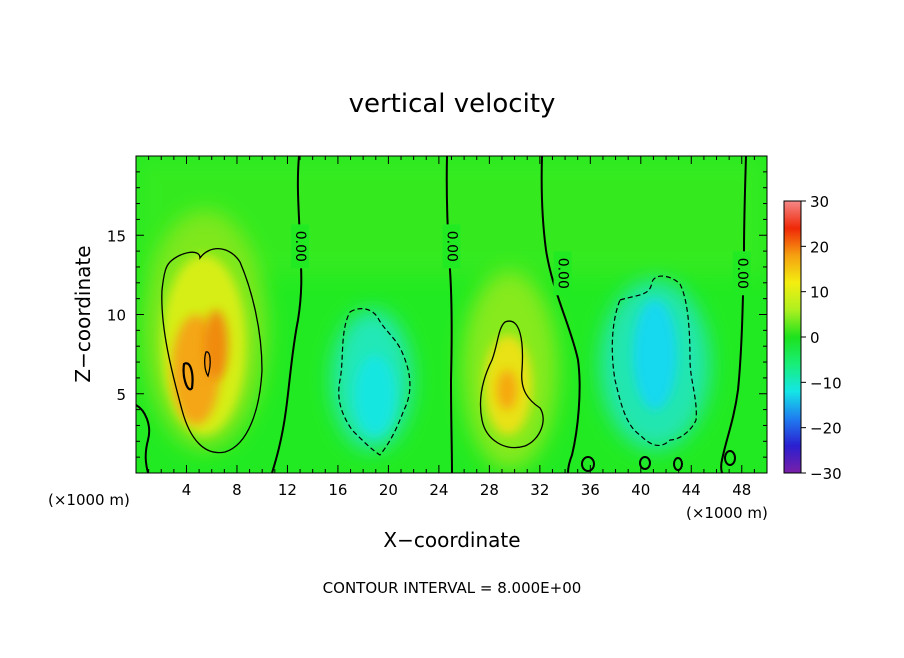 This screenshot has width=904, height=658. I want to click on x-tick-label: 8, so click(237, 490).